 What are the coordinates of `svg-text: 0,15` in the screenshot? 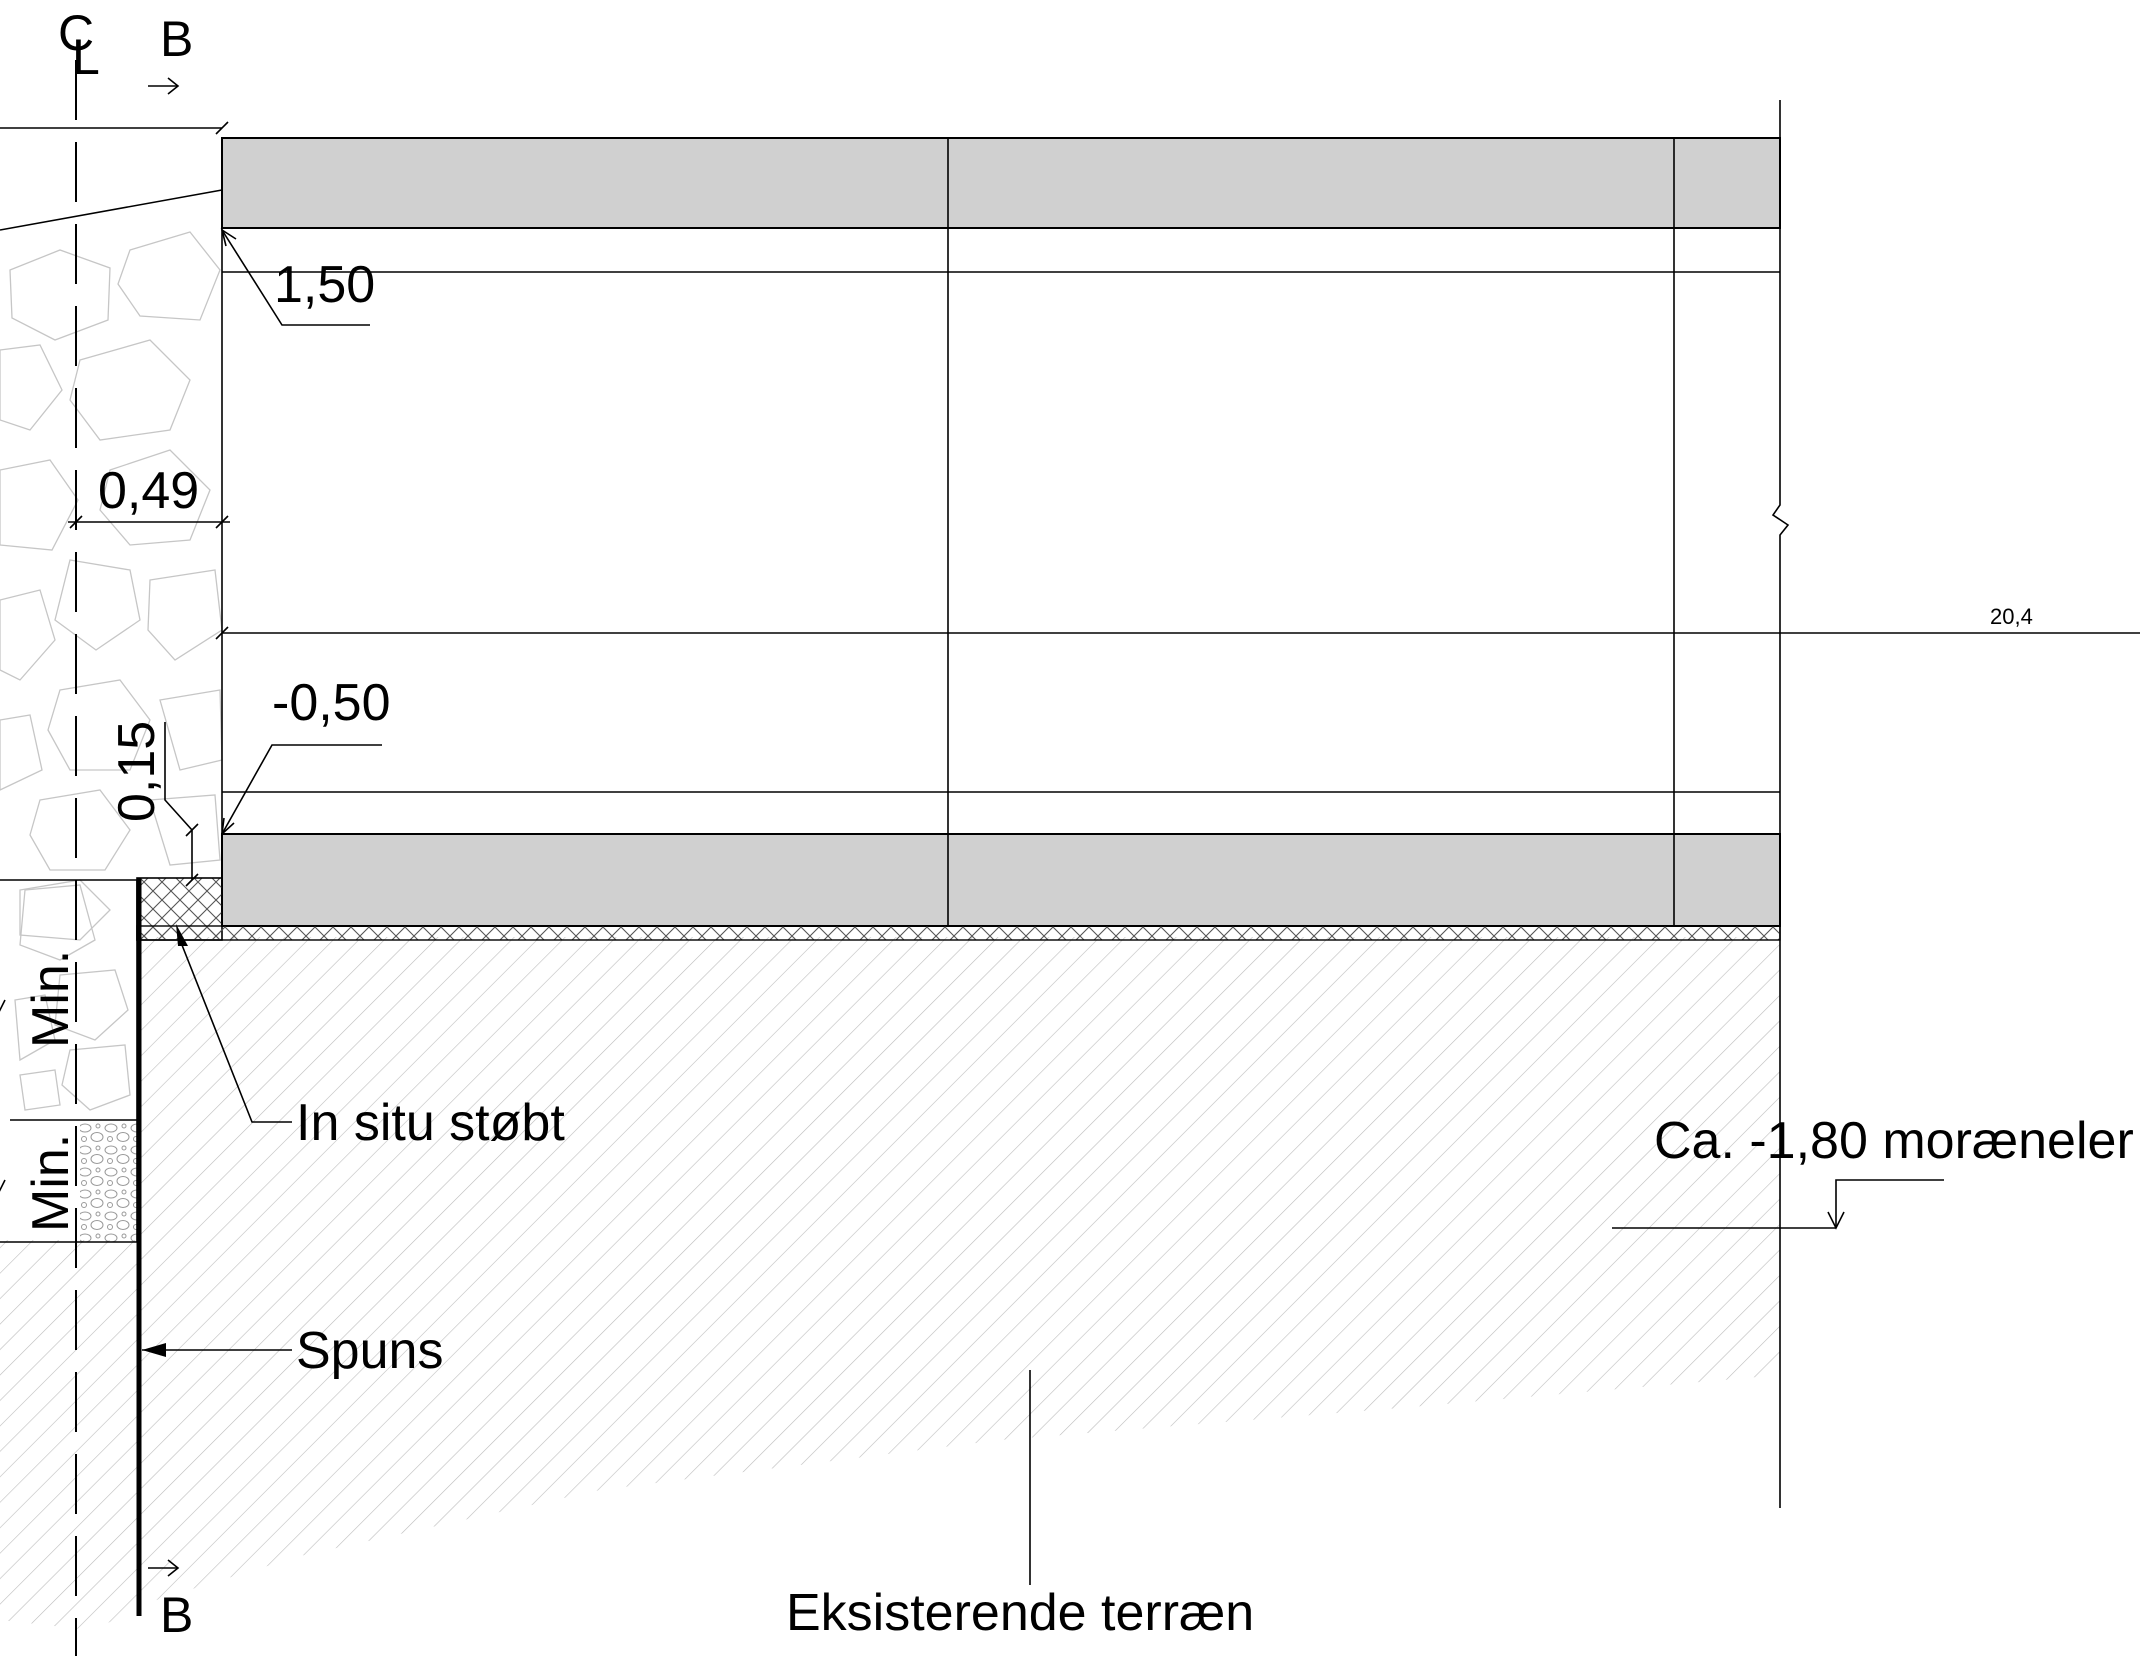 It's located at (137, 771).